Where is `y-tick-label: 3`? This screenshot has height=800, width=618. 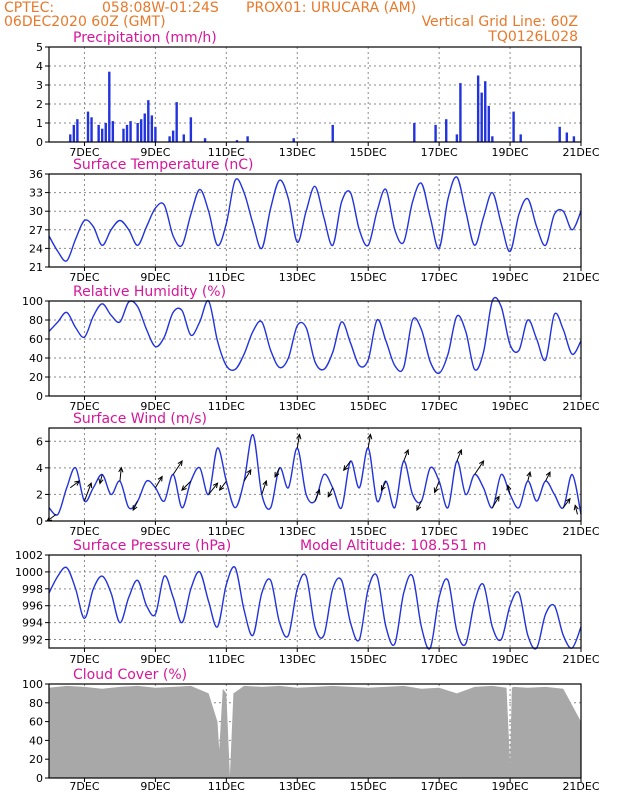 y-tick-label: 3 is located at coordinates (39, 85).